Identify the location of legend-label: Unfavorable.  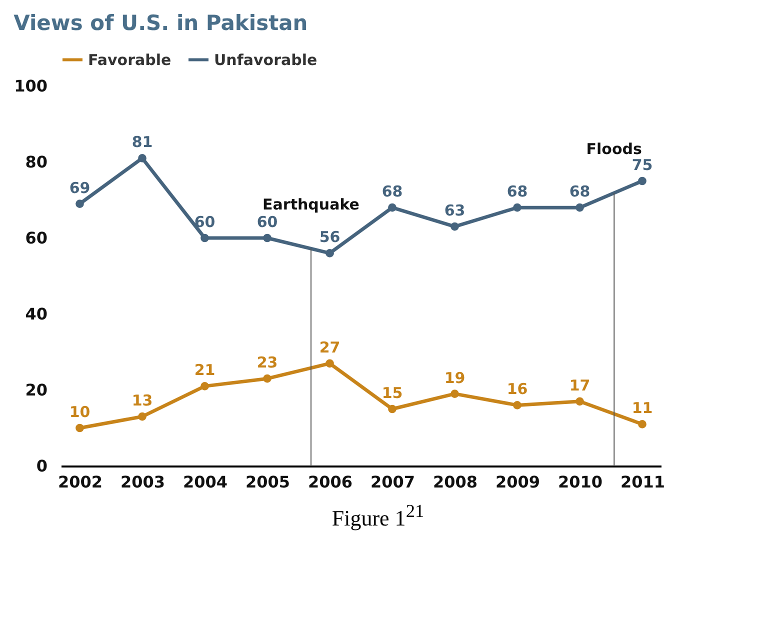
(266, 59).